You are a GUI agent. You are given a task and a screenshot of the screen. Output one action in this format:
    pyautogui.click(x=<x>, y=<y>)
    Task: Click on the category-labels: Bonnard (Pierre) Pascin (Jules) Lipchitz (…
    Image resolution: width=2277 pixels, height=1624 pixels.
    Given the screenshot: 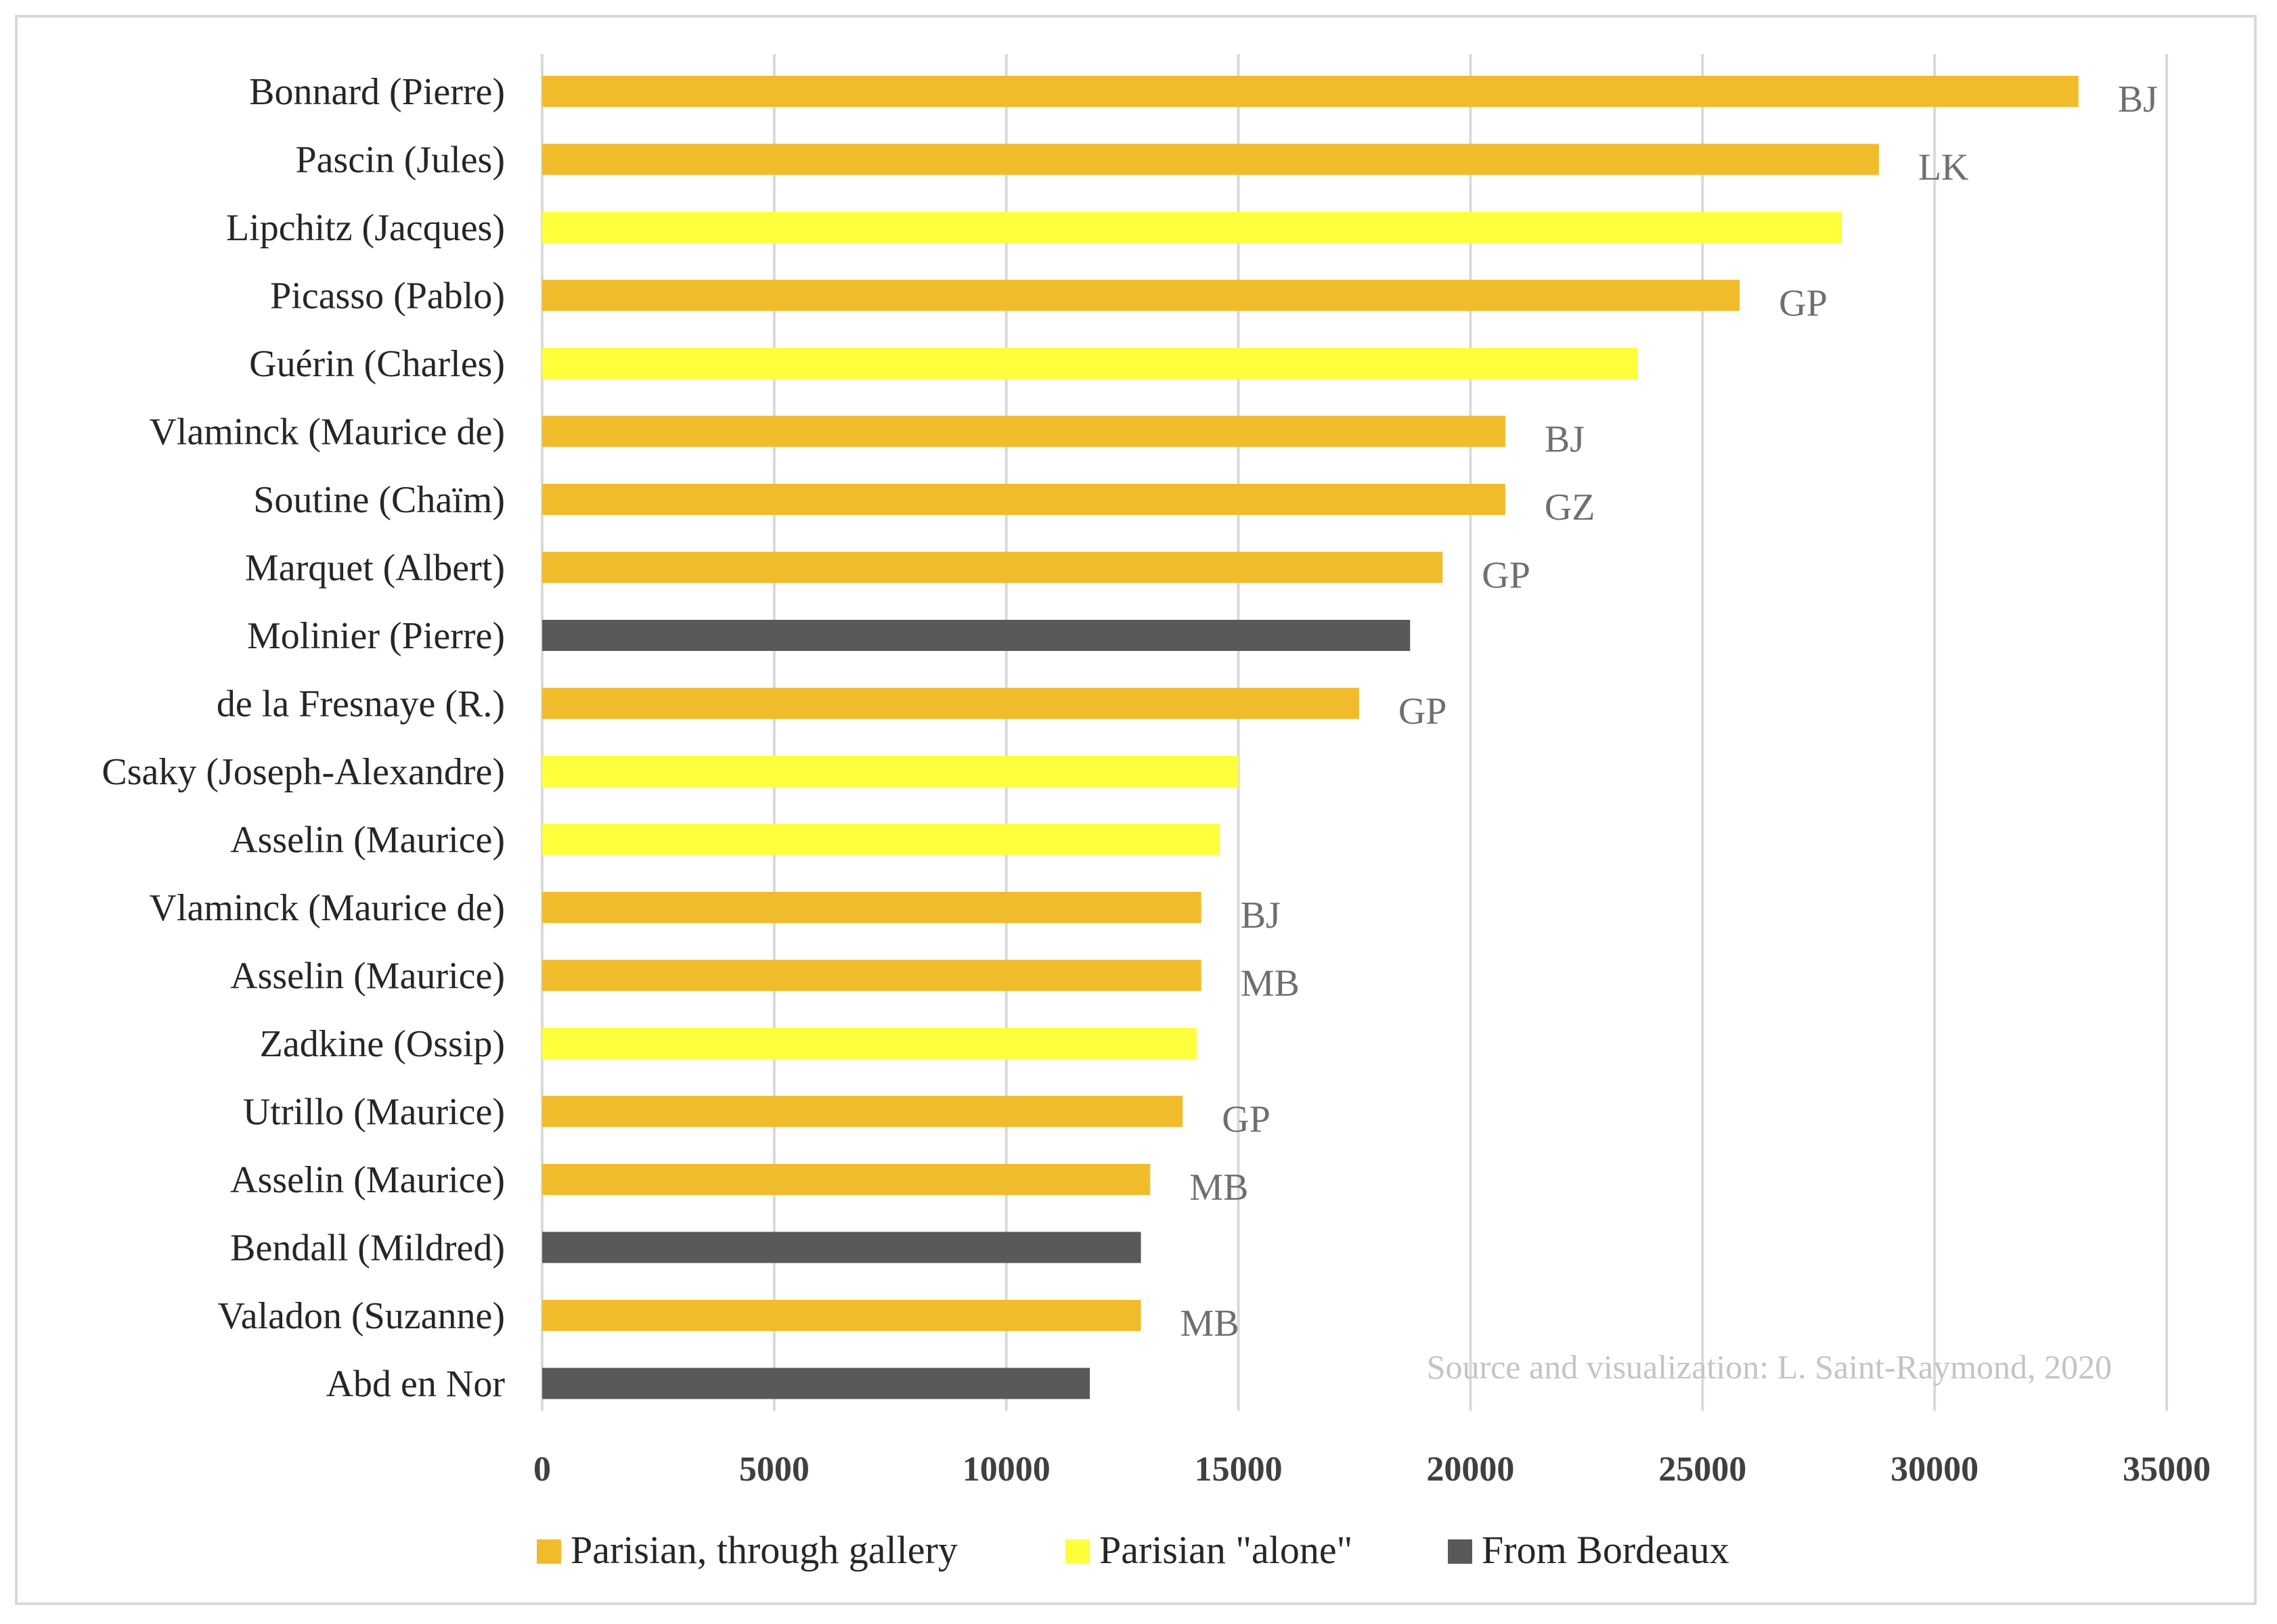 What is the action you would take?
    pyautogui.click(x=304, y=738)
    